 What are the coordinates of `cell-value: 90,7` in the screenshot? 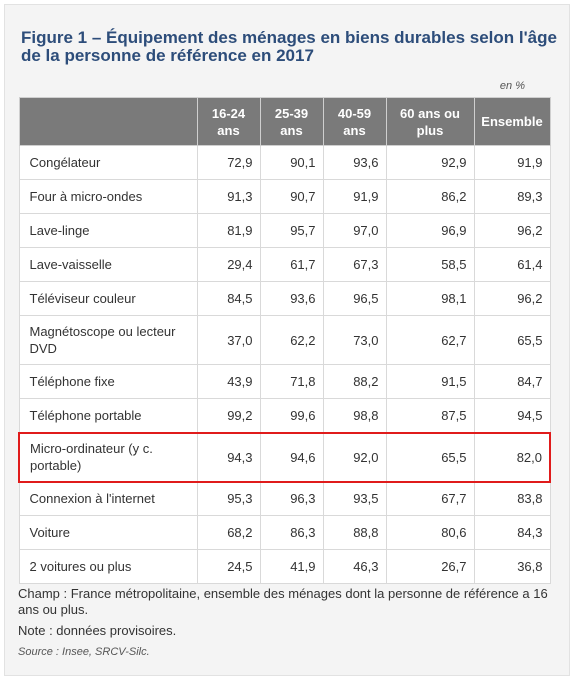 It's located at (291, 196).